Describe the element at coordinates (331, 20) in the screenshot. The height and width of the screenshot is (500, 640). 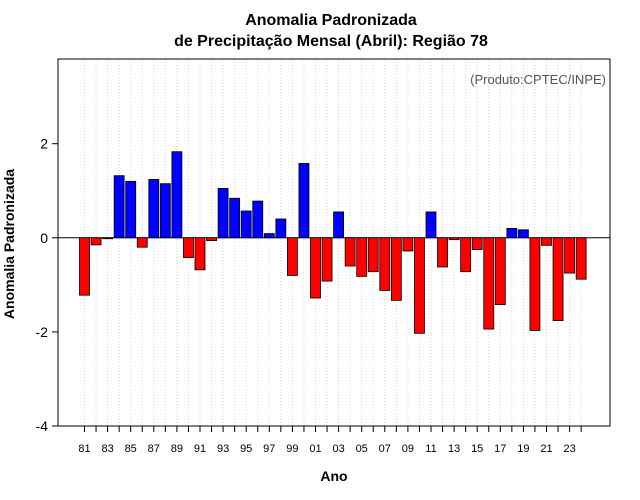
I see `chart-title-line1: Anomalia Padronizada` at that location.